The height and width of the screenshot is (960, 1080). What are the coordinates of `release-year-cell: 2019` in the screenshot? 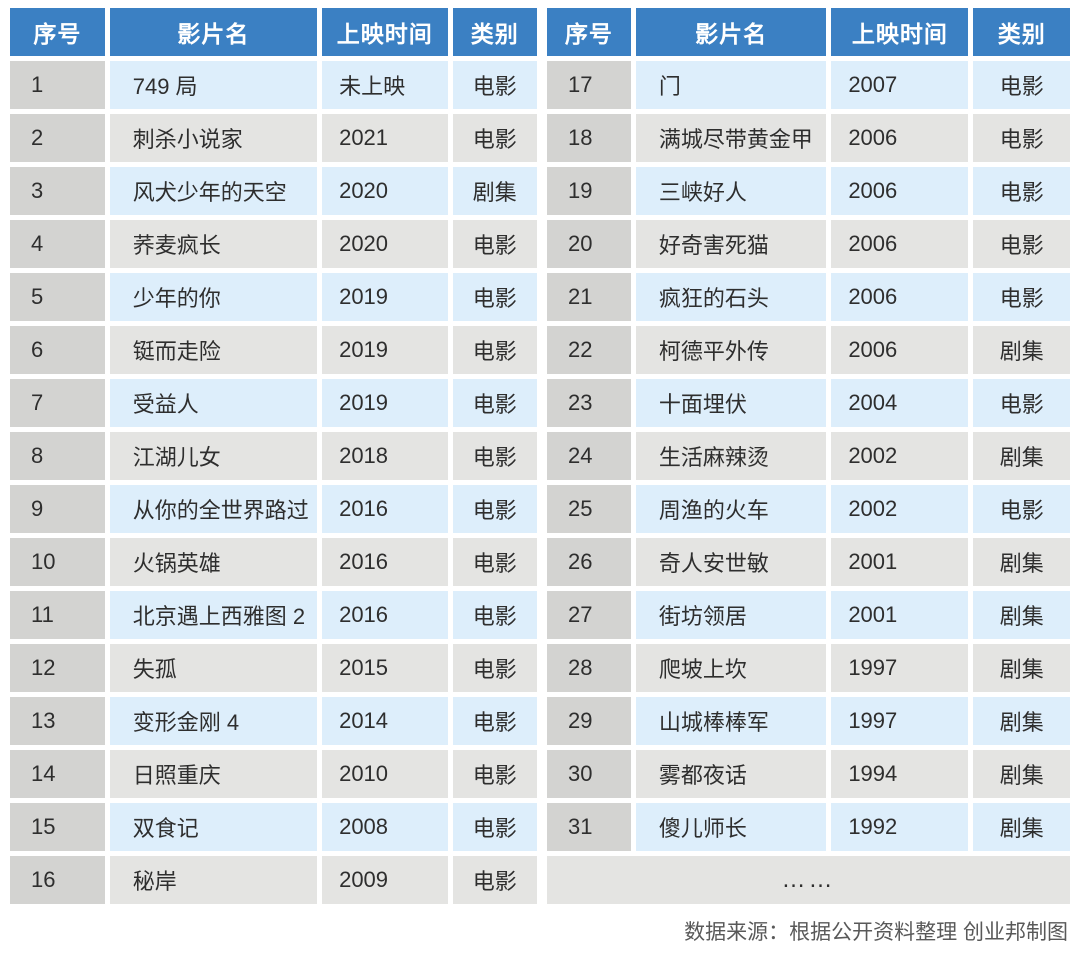 It's located at (385, 403).